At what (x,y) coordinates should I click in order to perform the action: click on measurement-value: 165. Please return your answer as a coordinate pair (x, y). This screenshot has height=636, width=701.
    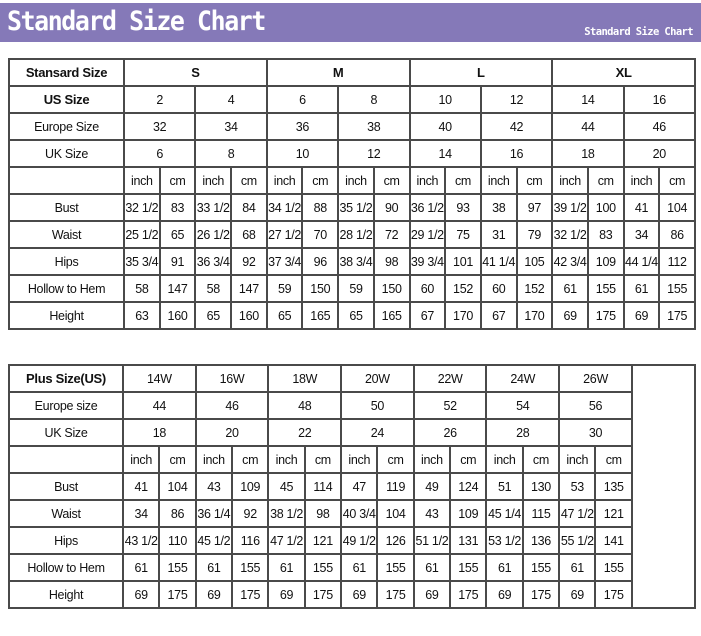
    Looking at the image, I should click on (320, 315).